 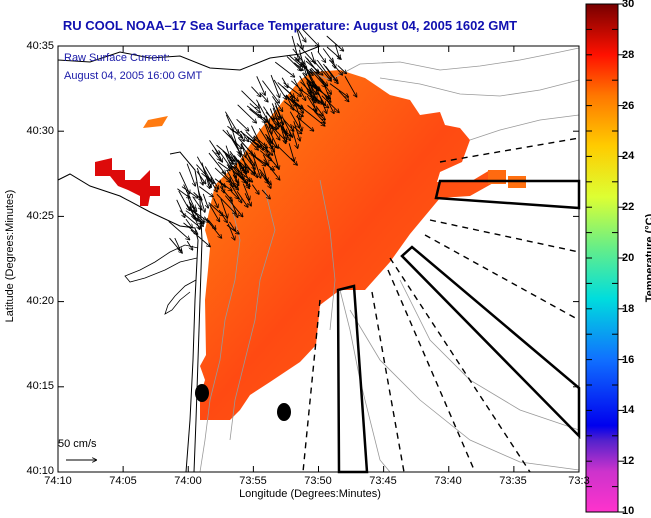 What do you see at coordinates (605, 258) in the screenshot?
I see `colorbar-ticks` at bounding box center [605, 258].